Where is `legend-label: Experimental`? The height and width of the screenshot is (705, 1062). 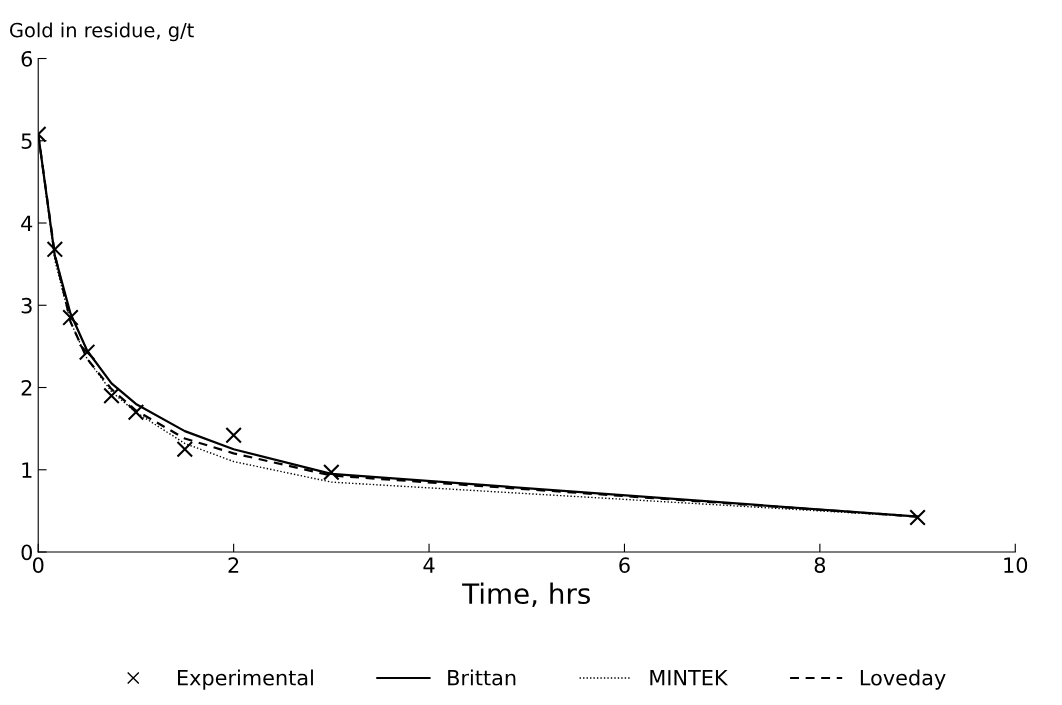 legend-label: Experimental is located at coordinates (245, 679).